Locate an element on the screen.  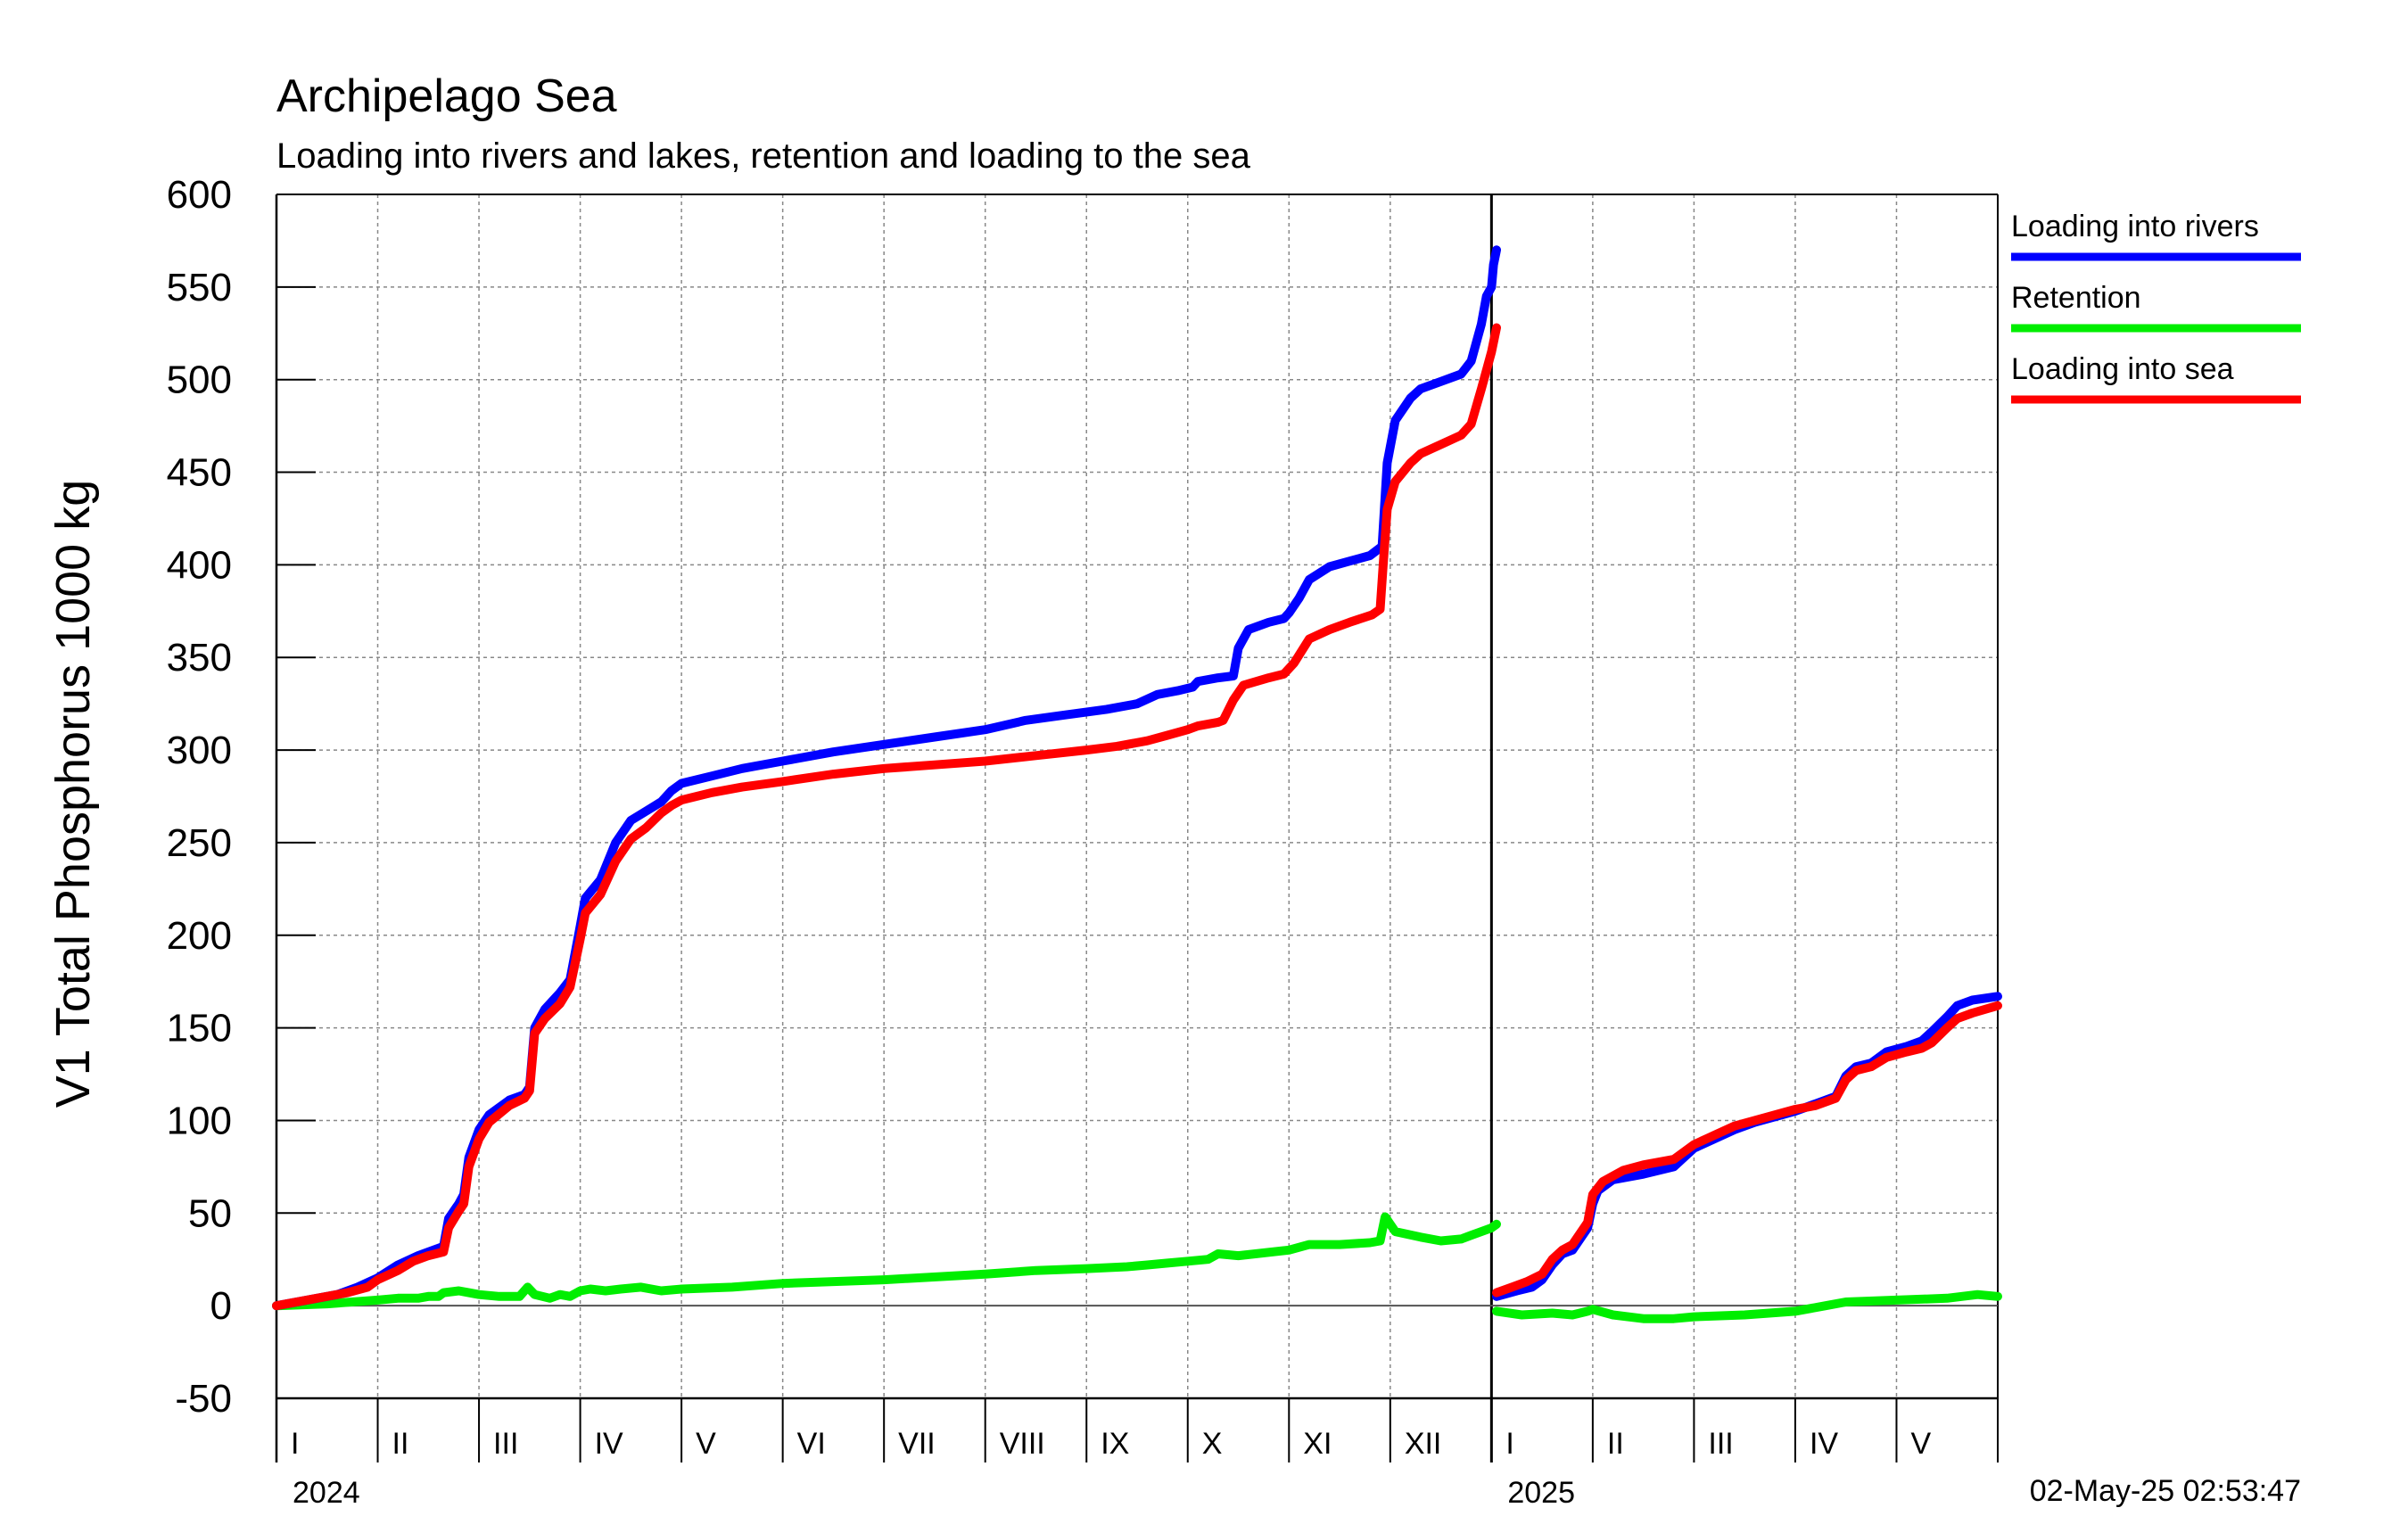
month-label: VIII is located at coordinates (1023, 1444).